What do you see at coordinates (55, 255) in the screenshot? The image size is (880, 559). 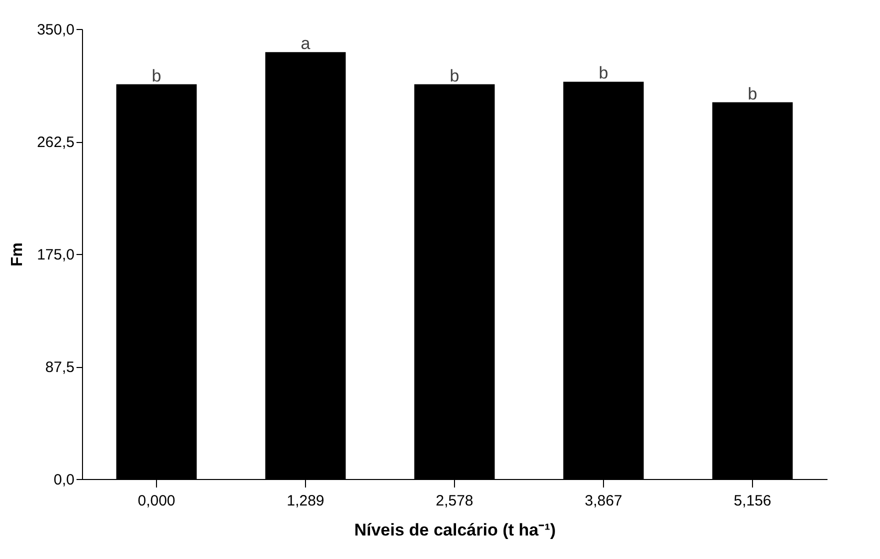 I see `y-tick-label: 175,0` at bounding box center [55, 255].